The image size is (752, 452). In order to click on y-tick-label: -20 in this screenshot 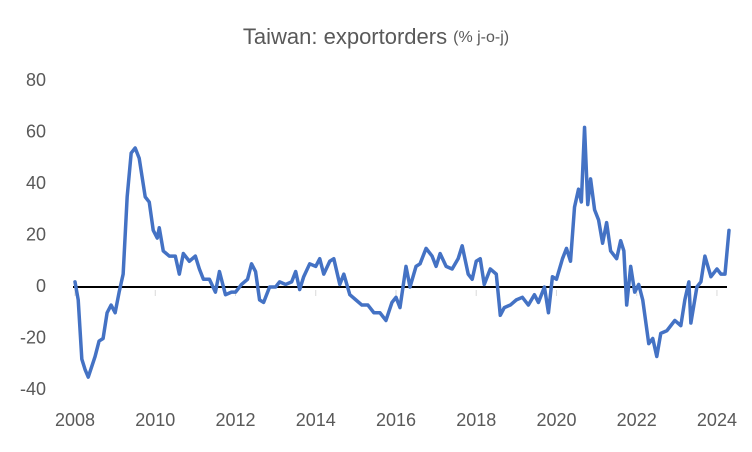, I will do `click(33, 337)`.